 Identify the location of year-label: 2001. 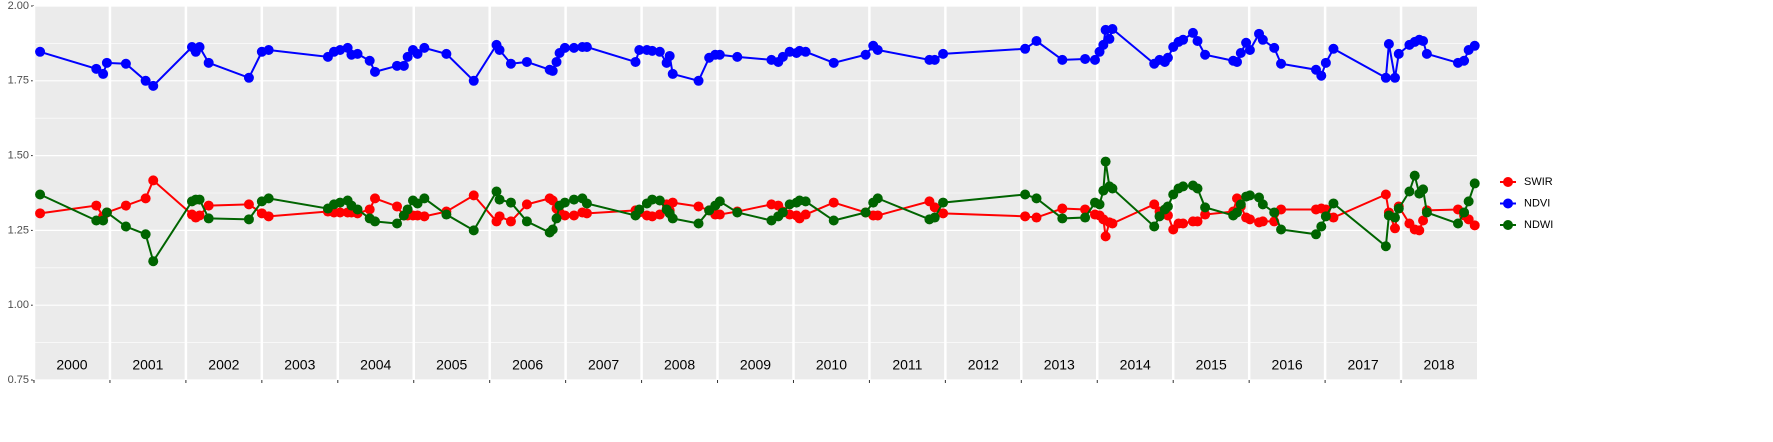
(147, 365).